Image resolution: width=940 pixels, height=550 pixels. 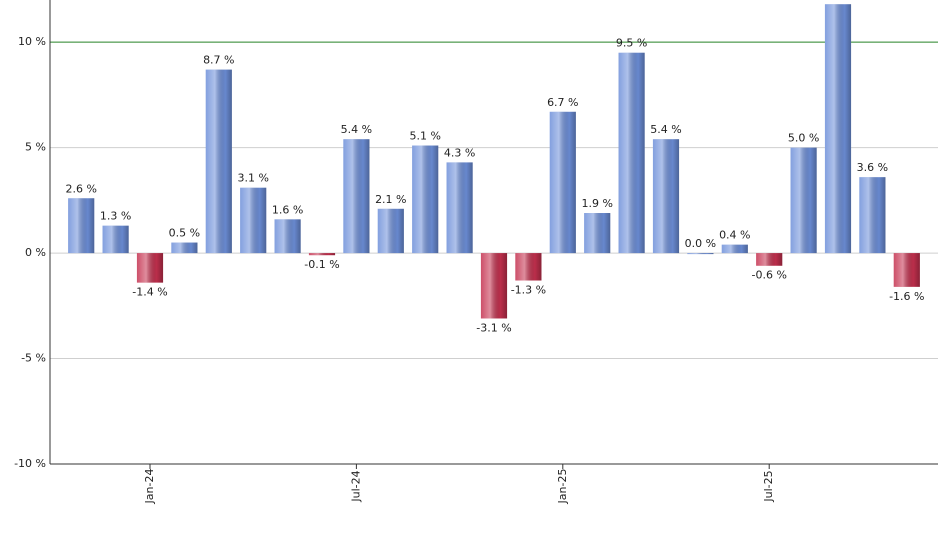 What do you see at coordinates (596, 203) in the screenshot?
I see `data-label: 1.9 %` at bounding box center [596, 203].